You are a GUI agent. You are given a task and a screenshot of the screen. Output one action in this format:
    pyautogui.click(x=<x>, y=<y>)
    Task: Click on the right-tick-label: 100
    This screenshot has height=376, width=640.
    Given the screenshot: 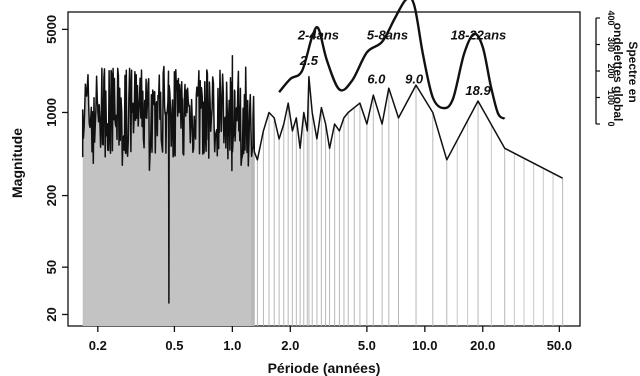 What is the action you would take?
    pyautogui.click(x=611, y=97)
    